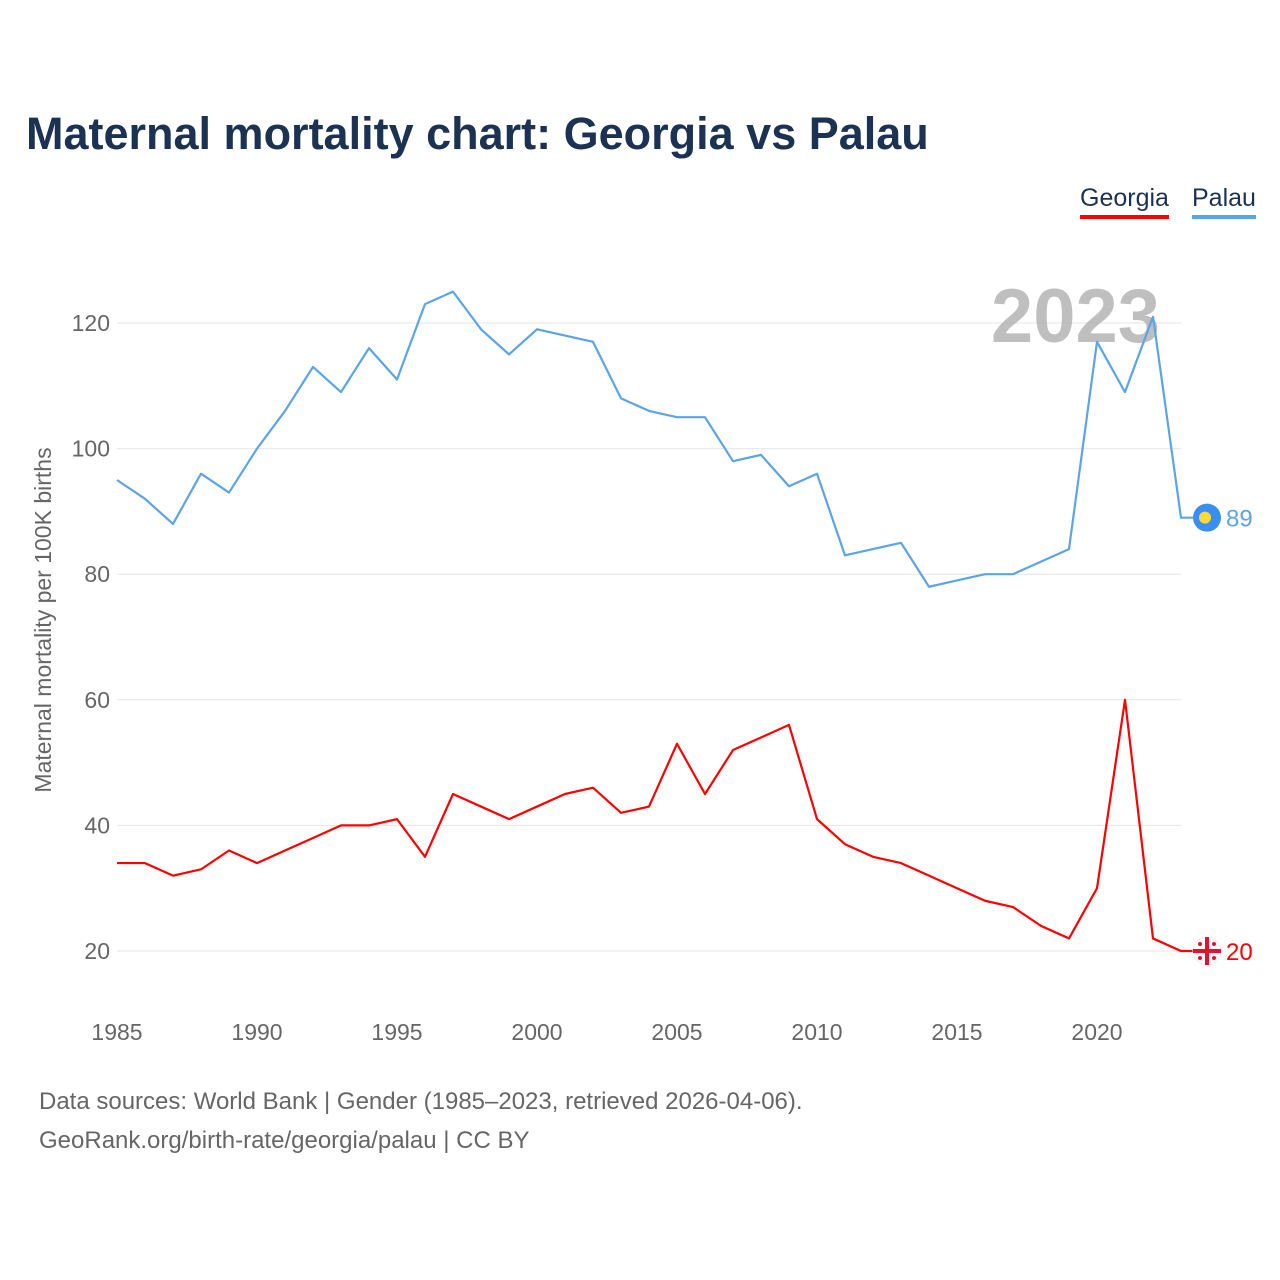  I want to click on x-tick-label: 2020, so click(1096, 1032).